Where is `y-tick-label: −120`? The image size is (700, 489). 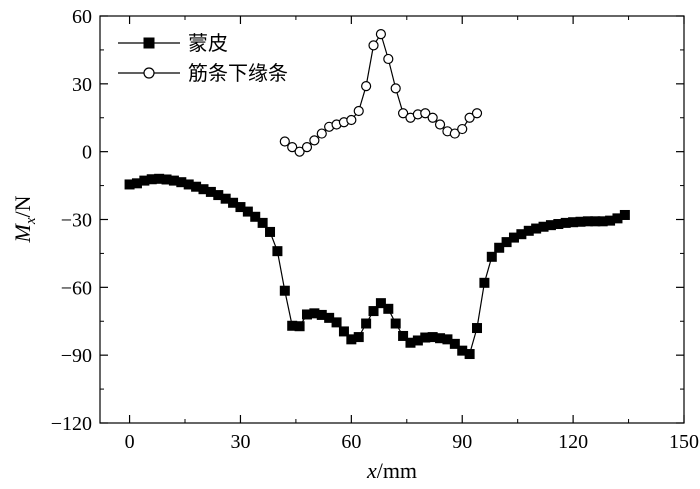
y-tick-label: −120 is located at coordinates (71, 424).